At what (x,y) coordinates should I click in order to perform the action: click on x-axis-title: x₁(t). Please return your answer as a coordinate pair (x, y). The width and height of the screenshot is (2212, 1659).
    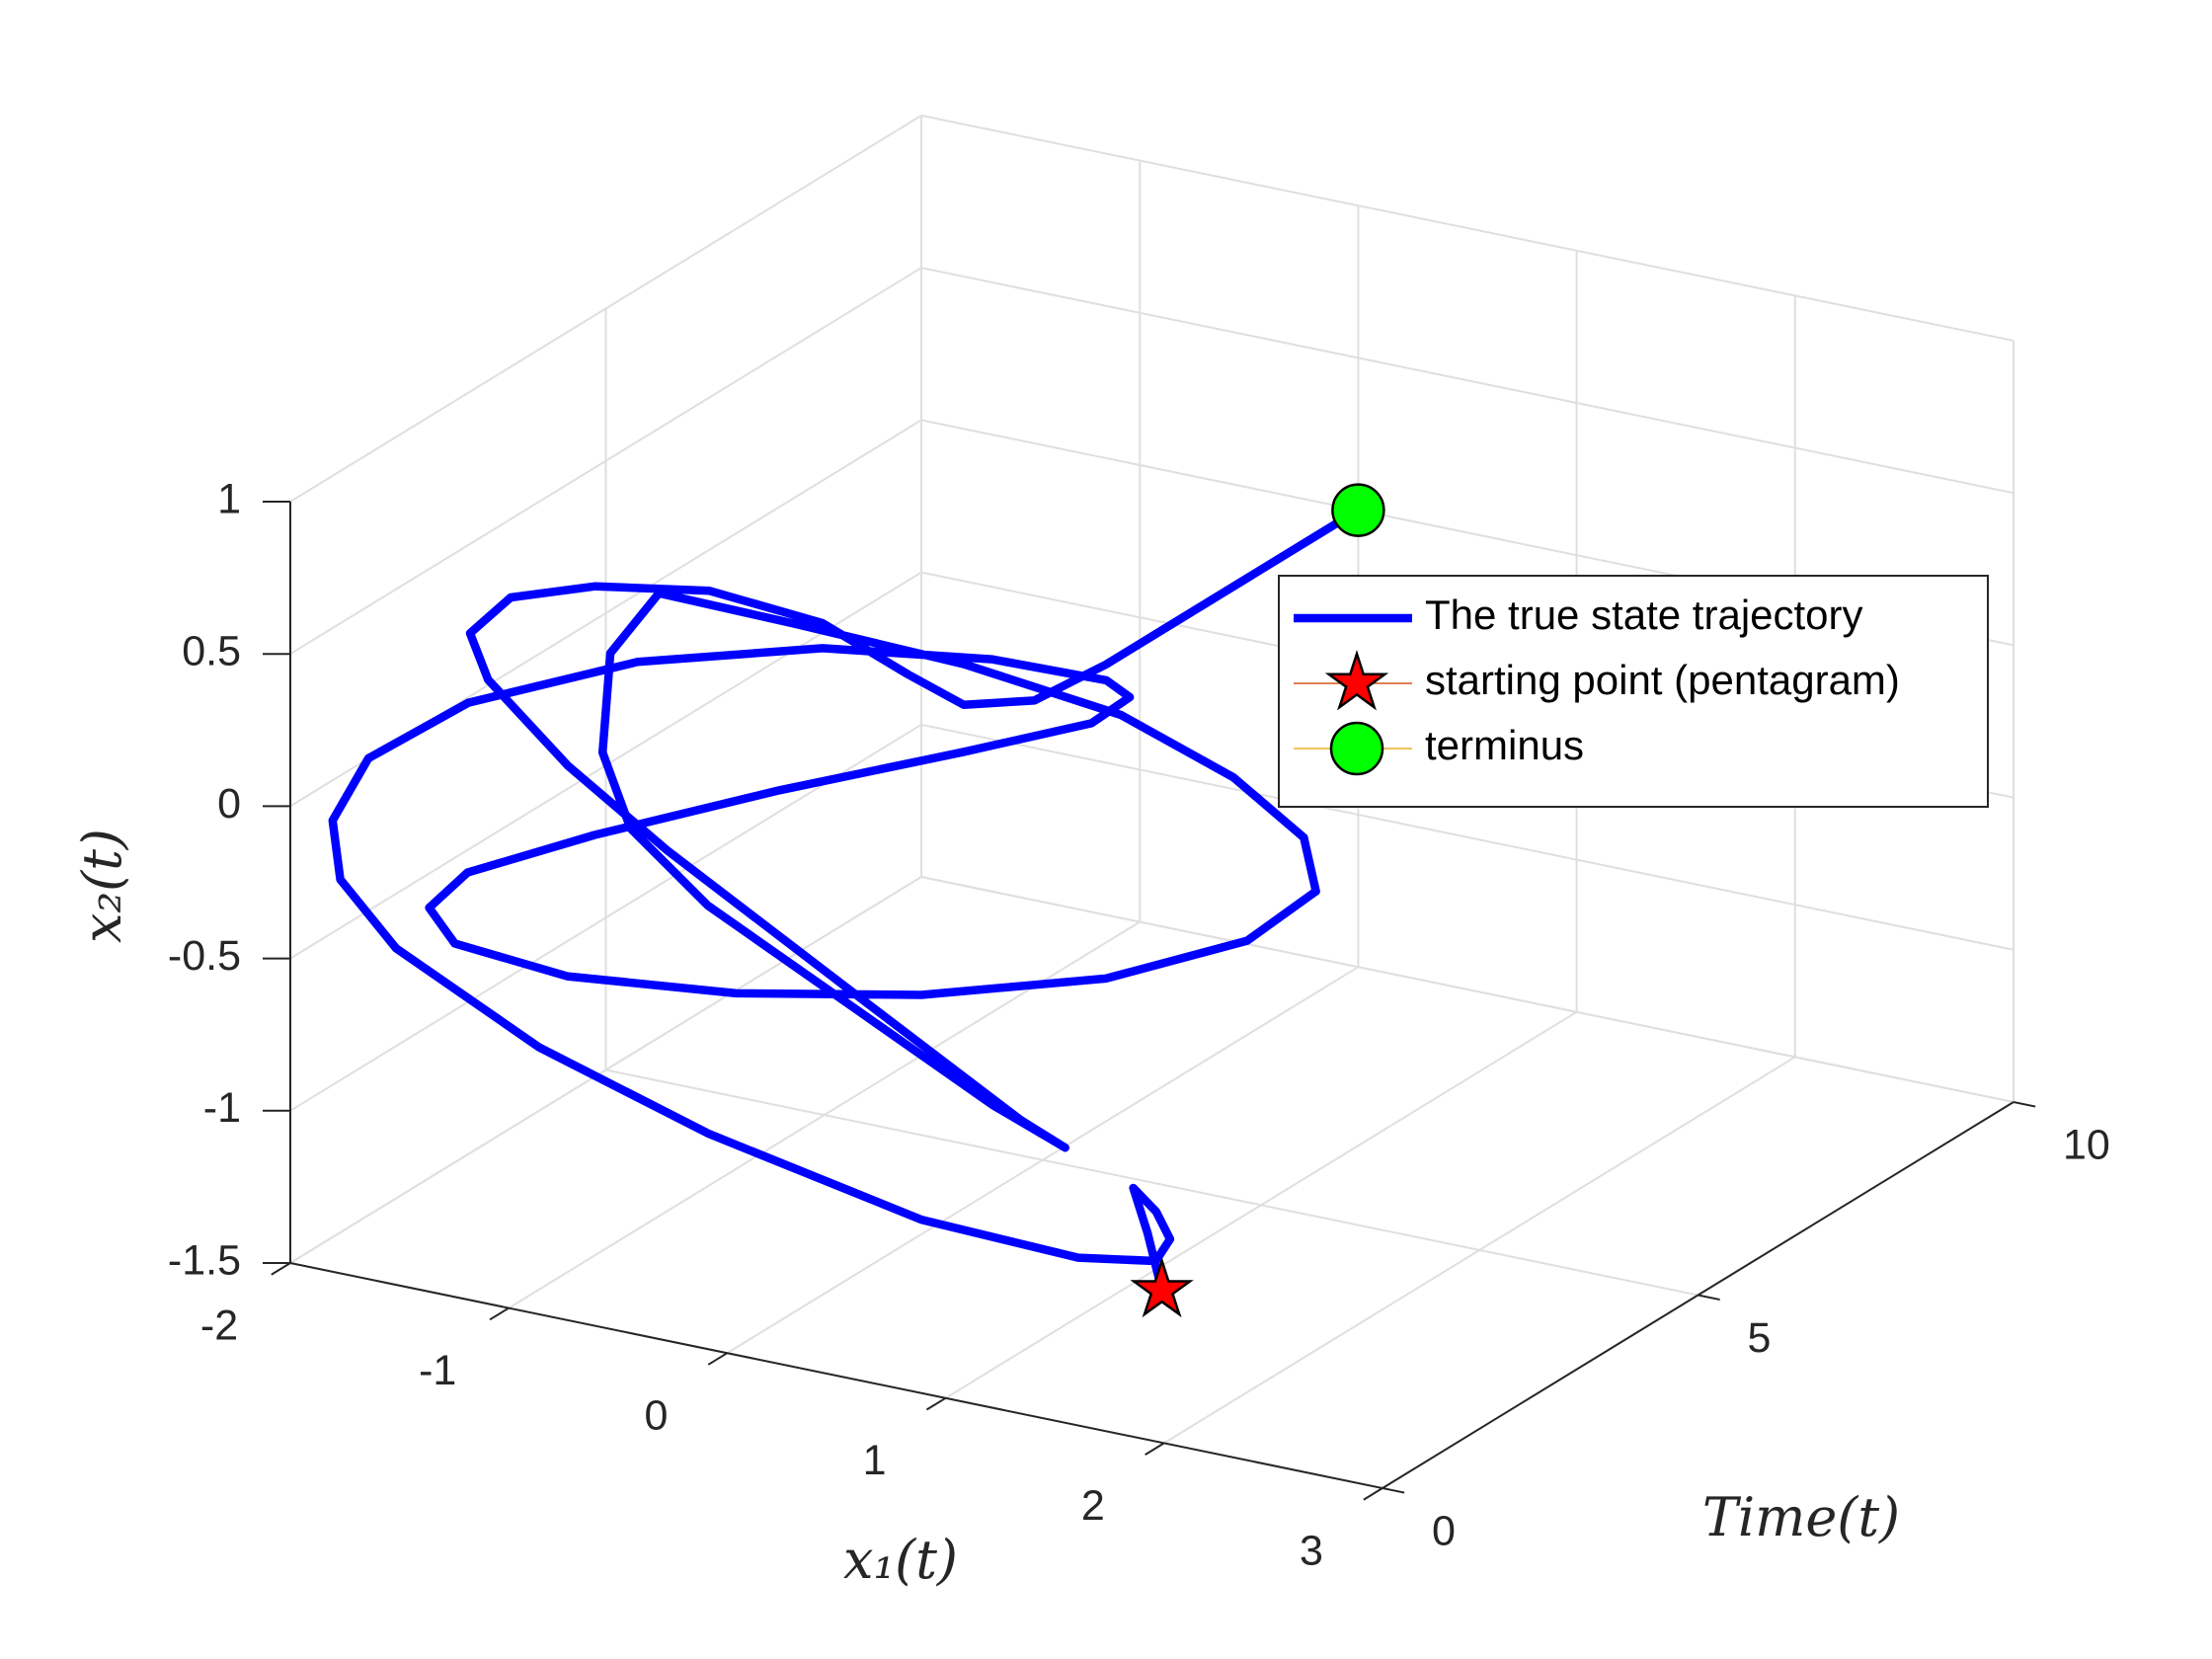
    Looking at the image, I should click on (901, 1560).